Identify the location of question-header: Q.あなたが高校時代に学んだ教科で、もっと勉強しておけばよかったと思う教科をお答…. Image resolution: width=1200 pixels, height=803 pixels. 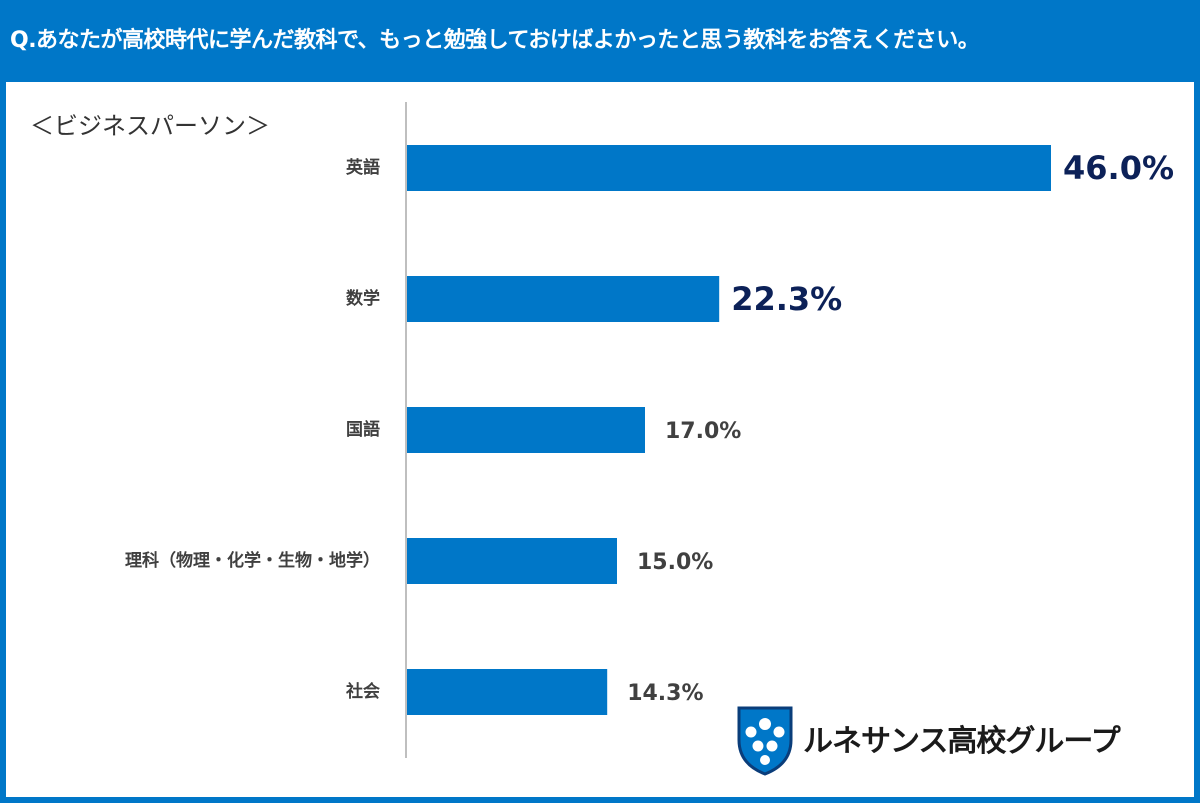
(600, 41).